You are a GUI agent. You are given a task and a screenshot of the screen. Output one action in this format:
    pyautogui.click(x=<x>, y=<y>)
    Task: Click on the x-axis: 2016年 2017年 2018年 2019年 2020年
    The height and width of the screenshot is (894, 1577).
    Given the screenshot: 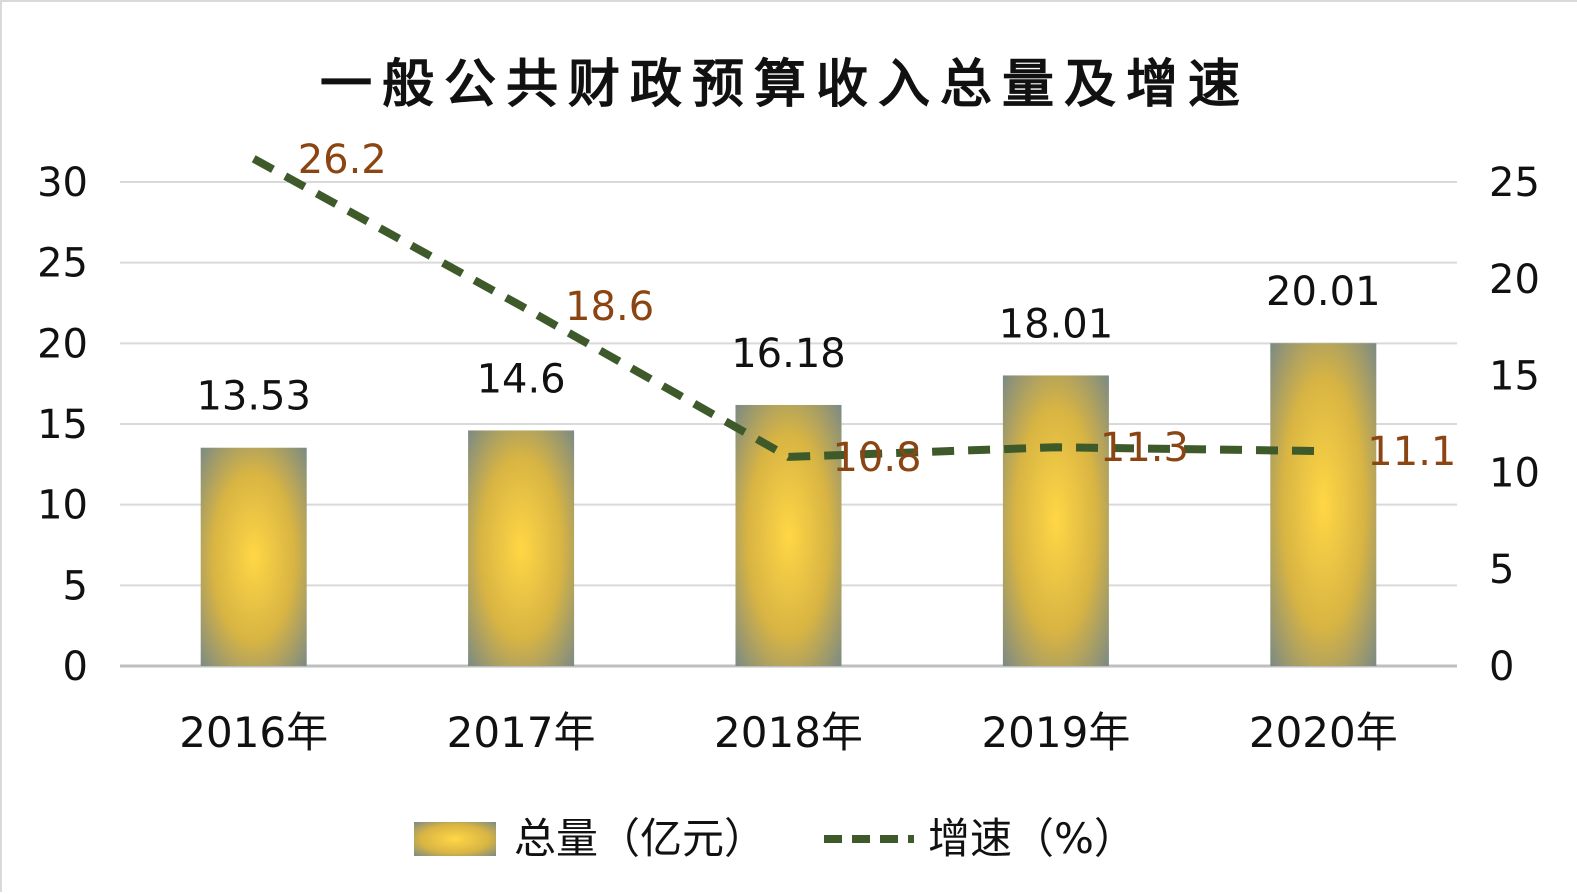 What is the action you would take?
    pyautogui.click(x=788, y=732)
    